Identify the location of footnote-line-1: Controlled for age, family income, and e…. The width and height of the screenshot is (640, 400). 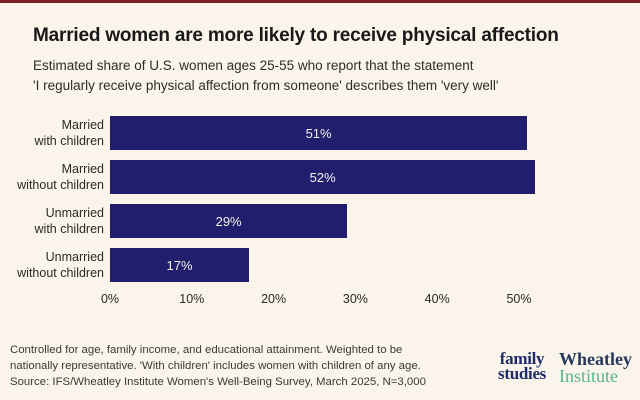
(206, 350).